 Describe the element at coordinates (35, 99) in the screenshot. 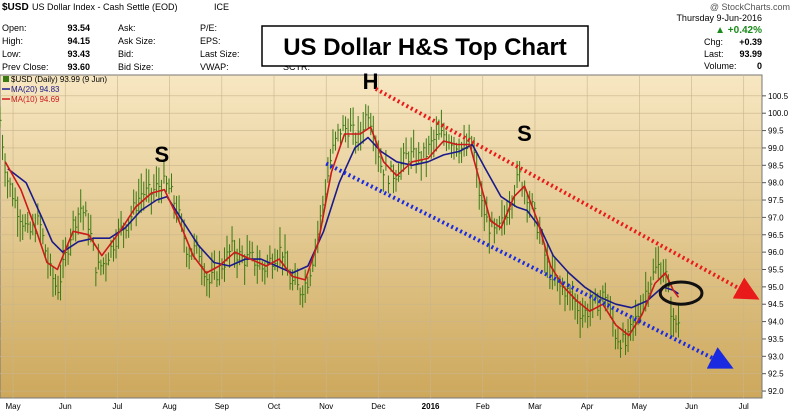

I see `legend-ma10: MA(10) 94.69` at that location.